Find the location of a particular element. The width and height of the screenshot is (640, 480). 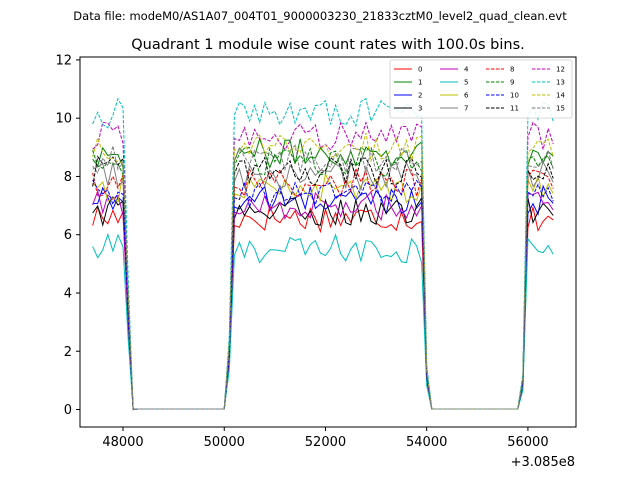

x-axis-offset-label: +3.085e8 is located at coordinates (543, 462).